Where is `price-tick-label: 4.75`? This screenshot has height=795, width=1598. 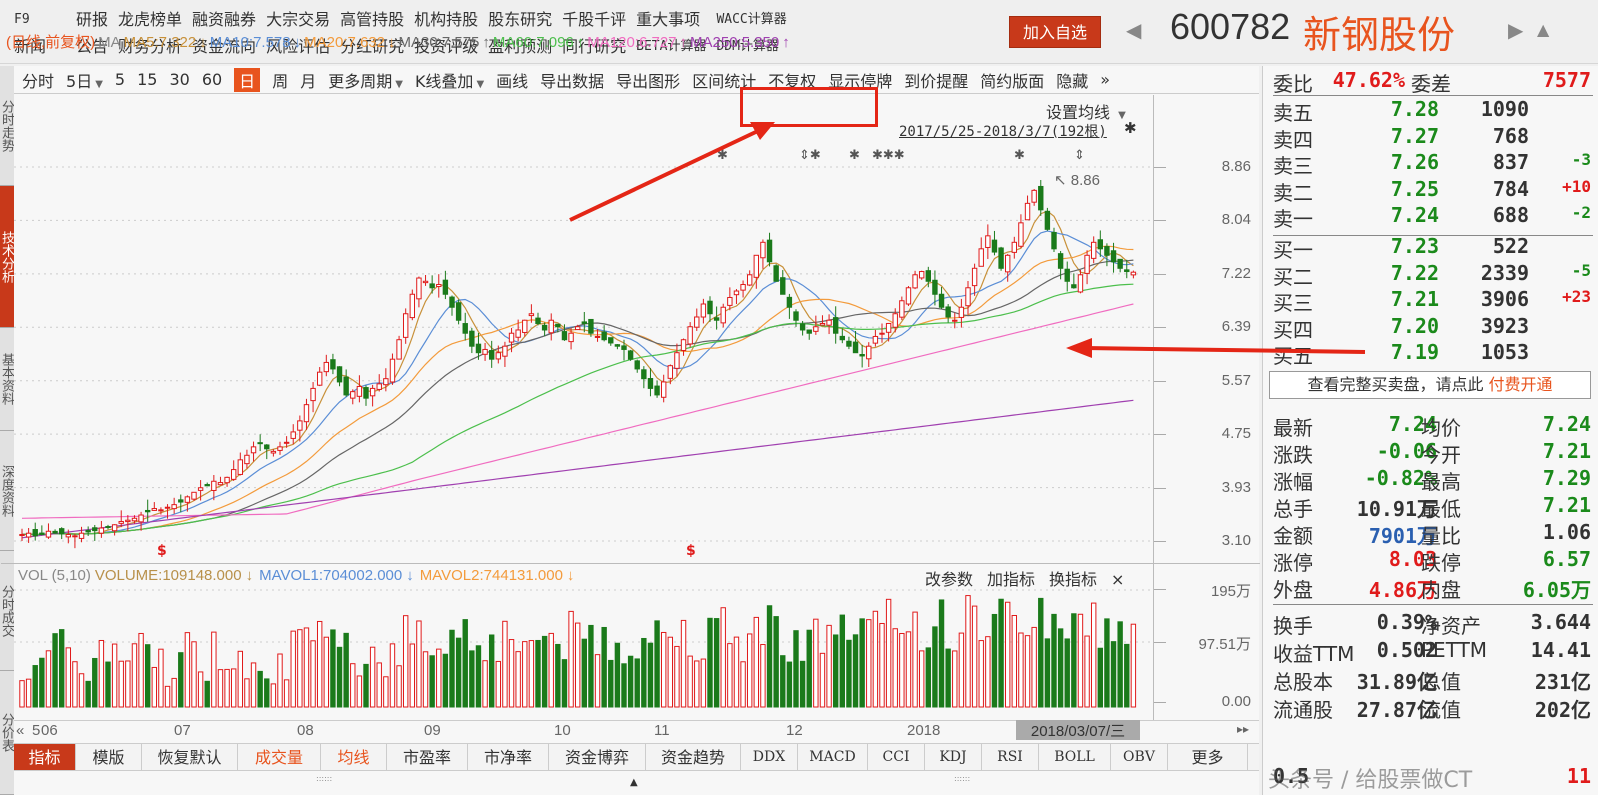 price-tick-label: 4.75 is located at coordinates (1236, 434).